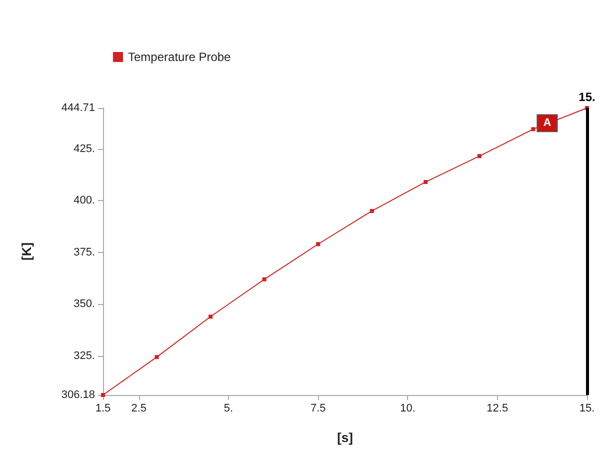 The height and width of the screenshot is (463, 613). What do you see at coordinates (547, 123) in the screenshot?
I see `annotation: A` at bounding box center [547, 123].